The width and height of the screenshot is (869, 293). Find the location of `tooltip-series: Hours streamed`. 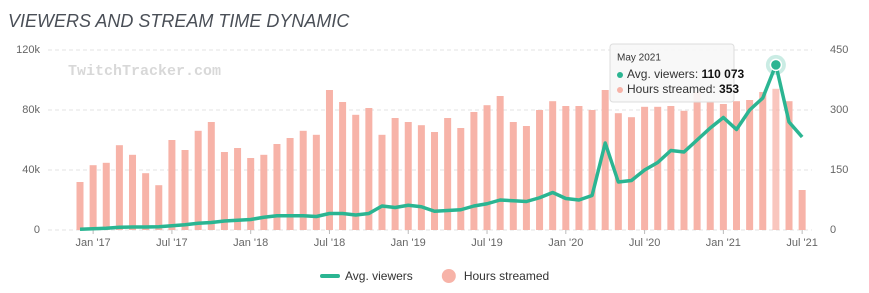

tooltip-series: Hours streamed is located at coordinates (669, 89).